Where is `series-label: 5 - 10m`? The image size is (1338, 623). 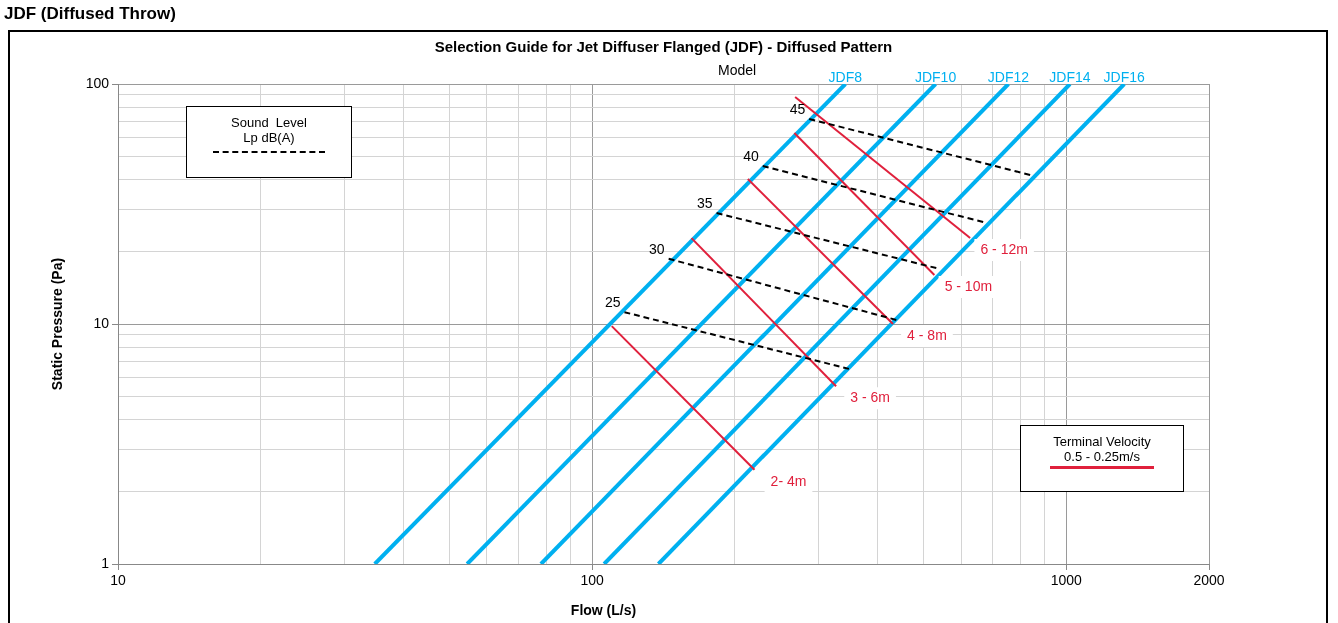
series-label: 5 - 10m is located at coordinates (968, 285).